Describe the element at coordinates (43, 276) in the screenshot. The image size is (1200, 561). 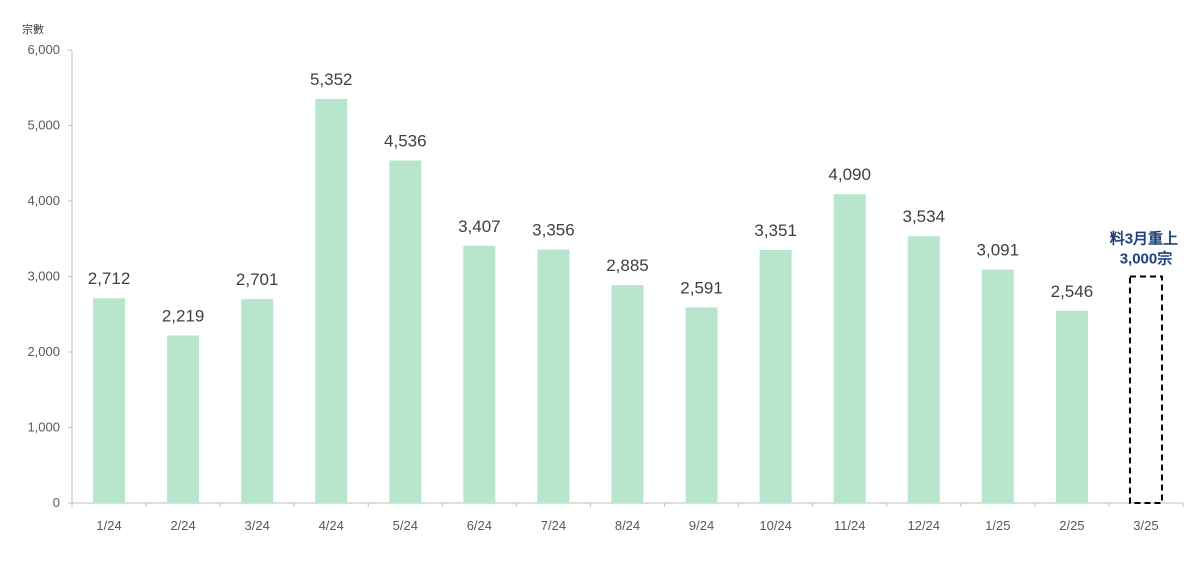
I see `y-tick-label: 3,000` at that location.